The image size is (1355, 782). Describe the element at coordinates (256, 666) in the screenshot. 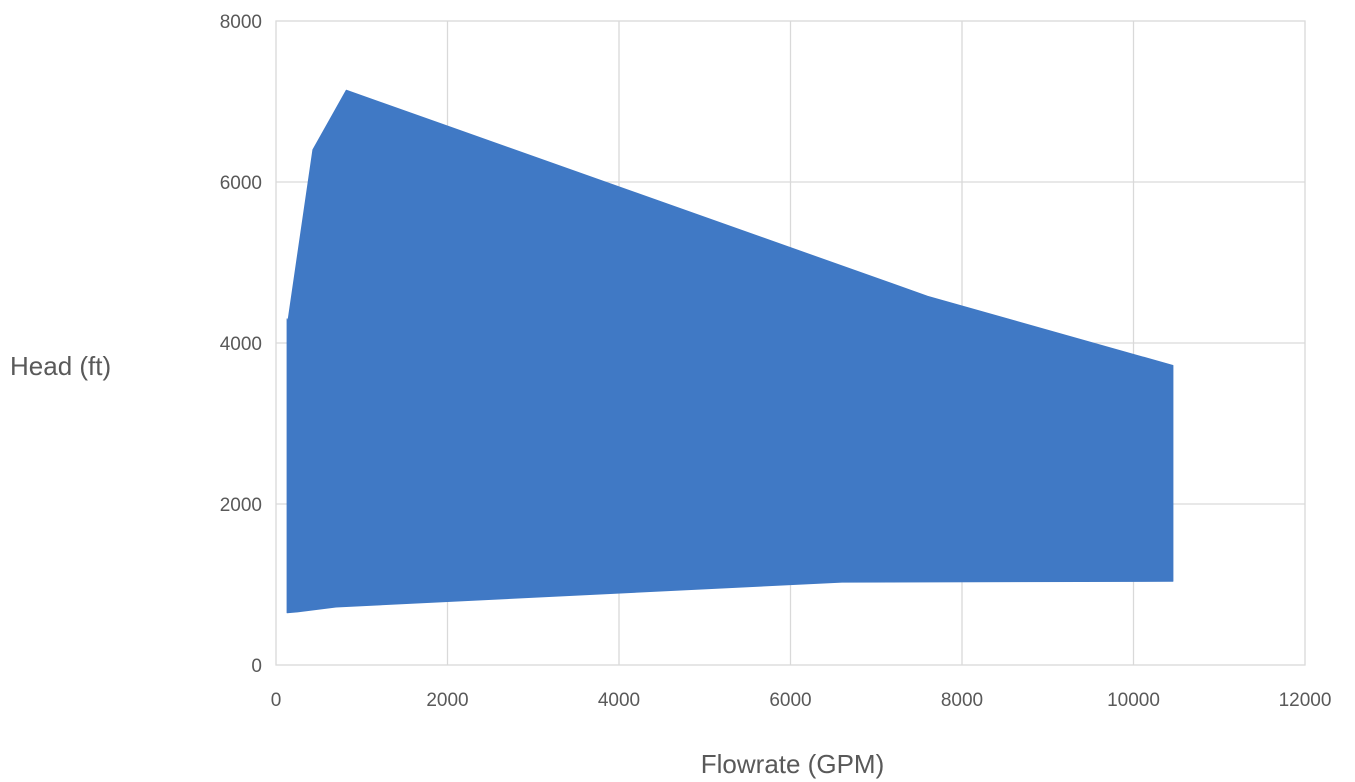

I see `y-tick-label-0: 0` at that location.